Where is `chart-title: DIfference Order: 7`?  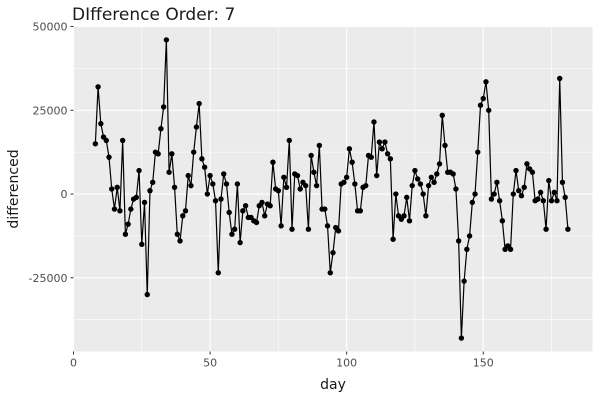
chart-title: DIfference Order: 7 is located at coordinates (153, 15).